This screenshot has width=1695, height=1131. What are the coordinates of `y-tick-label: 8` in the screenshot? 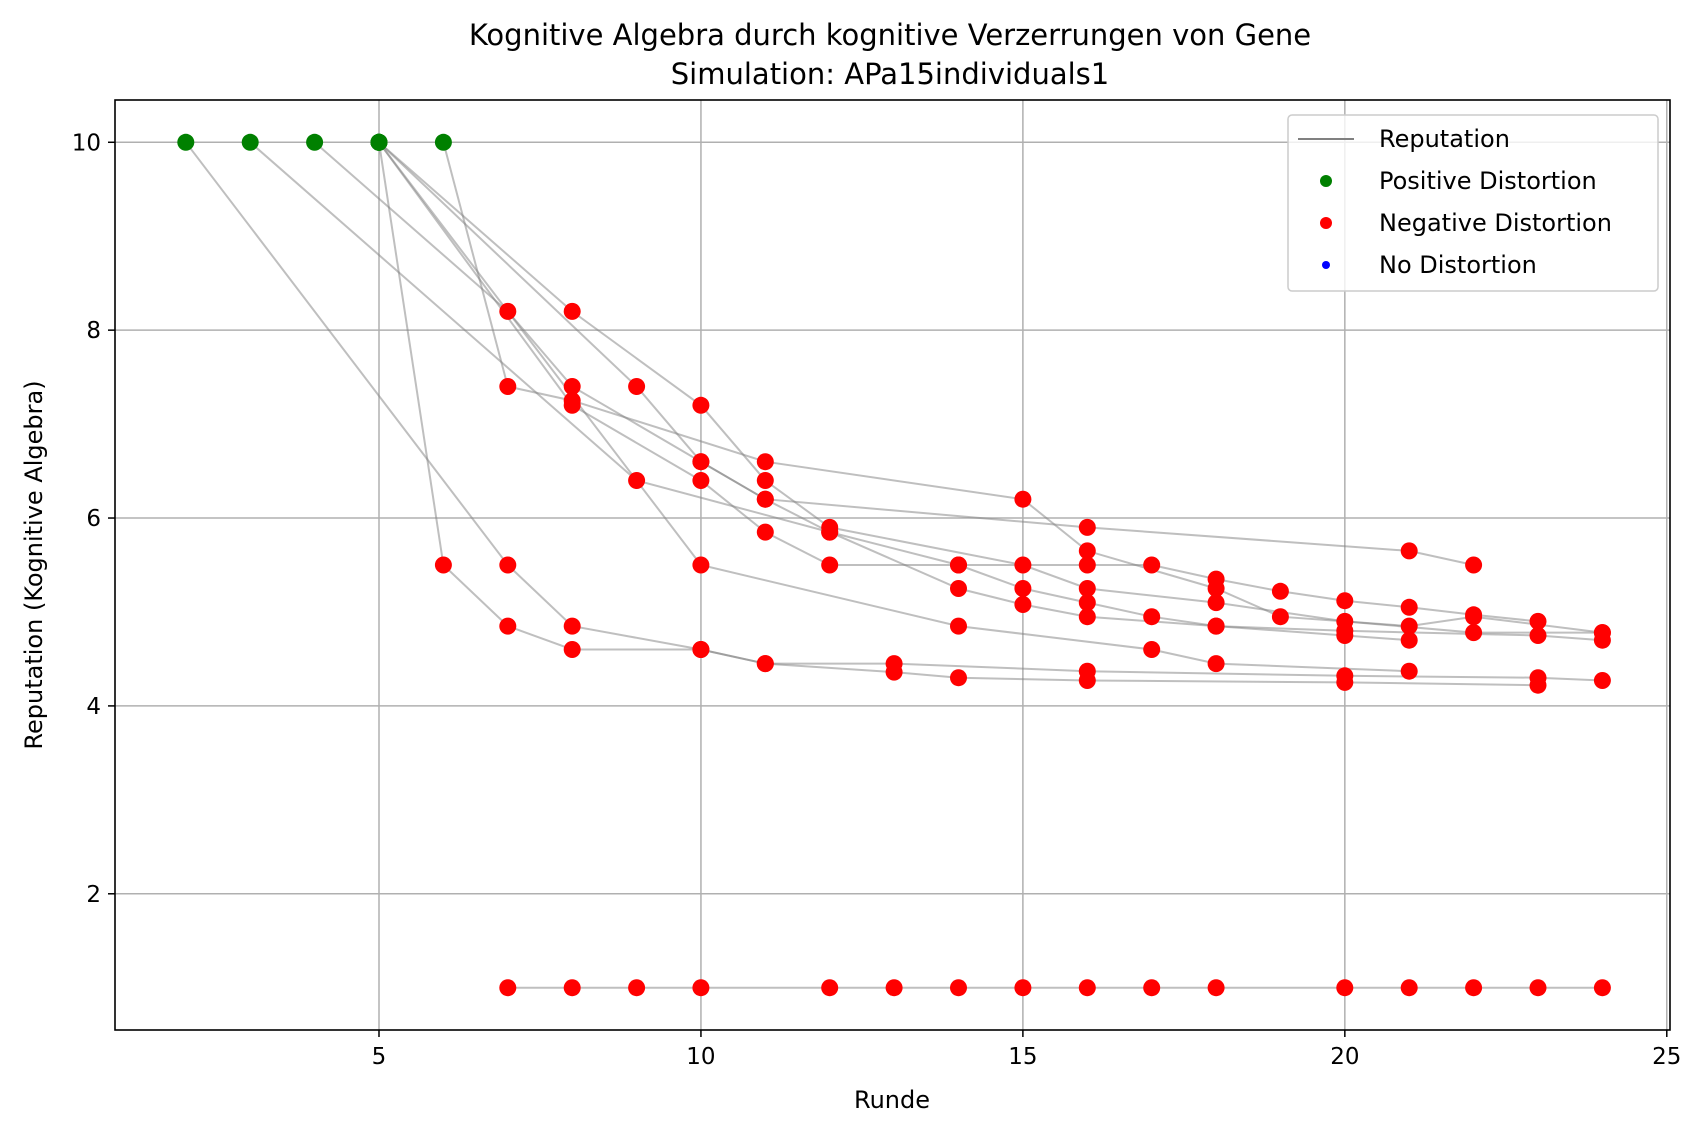 It's located at (93, 331).